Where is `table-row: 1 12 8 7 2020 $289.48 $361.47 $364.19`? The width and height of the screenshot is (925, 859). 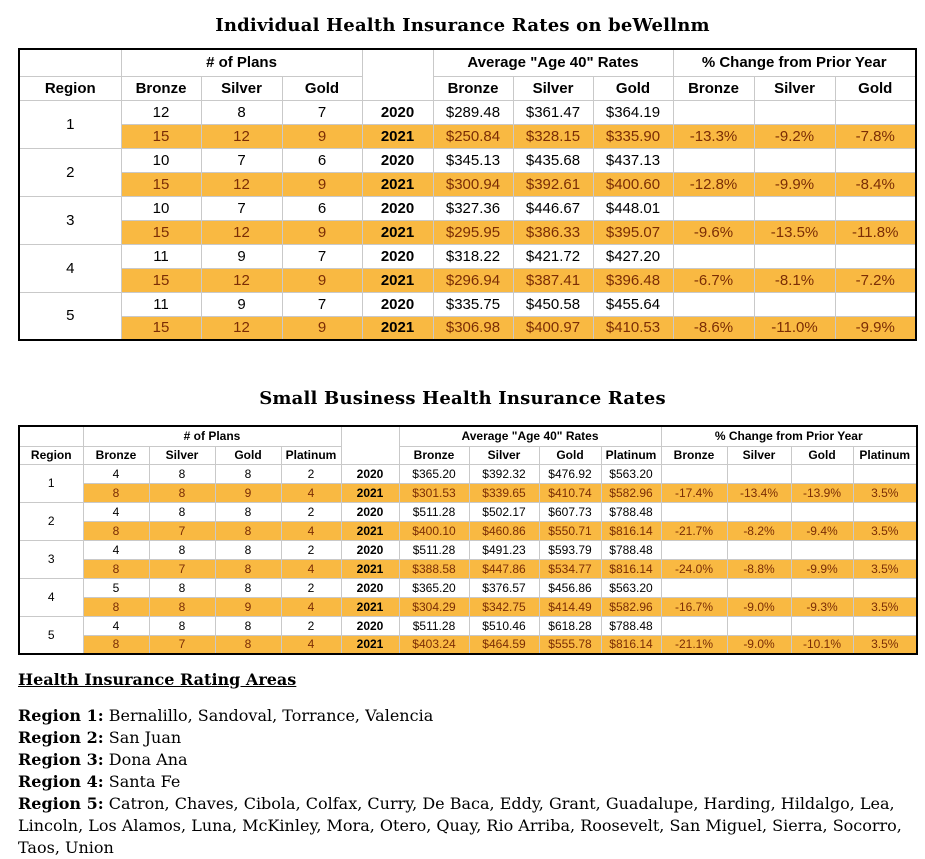 table-row: 1 12 8 7 2020 $289.48 $361.47 $364.19 is located at coordinates (467, 124).